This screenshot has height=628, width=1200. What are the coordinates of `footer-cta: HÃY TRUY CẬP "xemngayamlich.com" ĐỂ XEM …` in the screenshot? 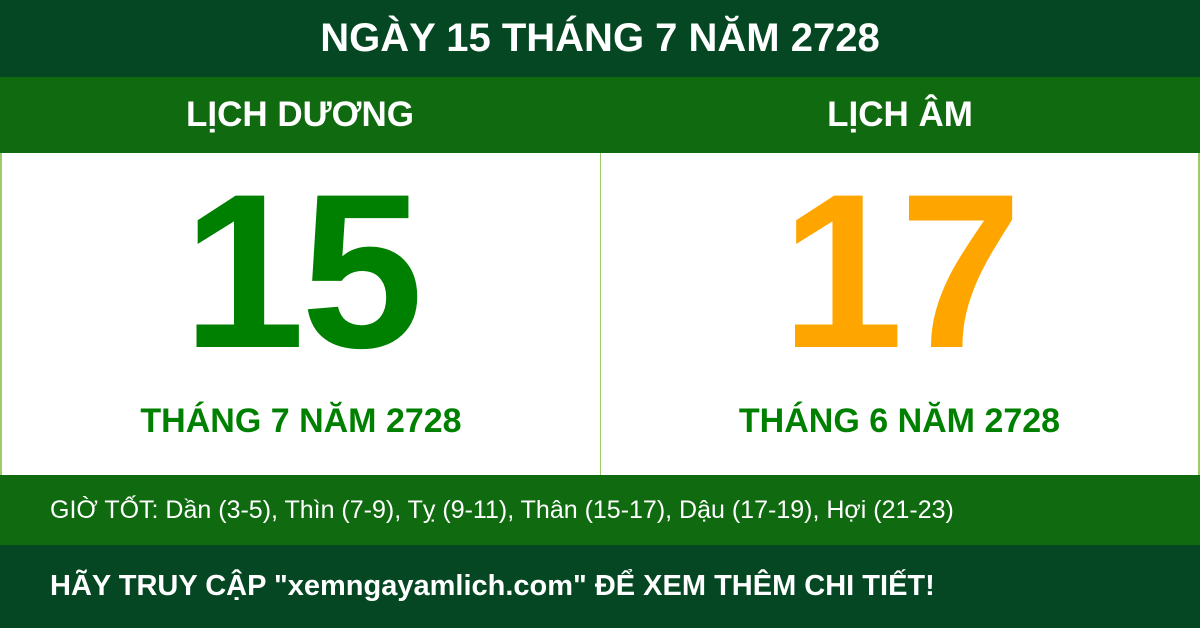 It's located at (600, 586).